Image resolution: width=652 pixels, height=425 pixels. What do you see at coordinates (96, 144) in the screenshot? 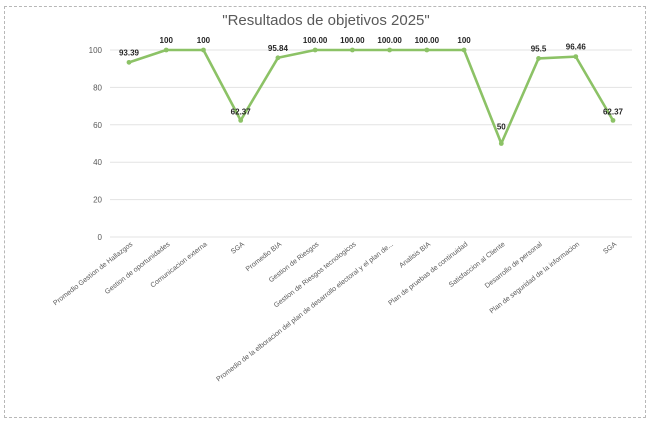
I see `y-axis-ticks: 0 20 40 60 80 100` at bounding box center [96, 144].